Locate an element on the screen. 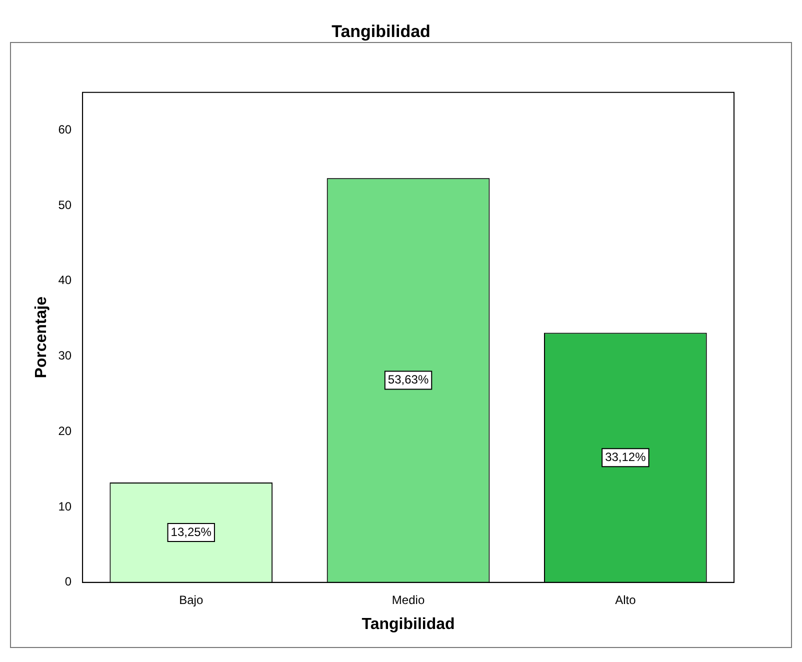 This screenshot has width=802, height=662. data-label: 53,63% is located at coordinates (408, 379).